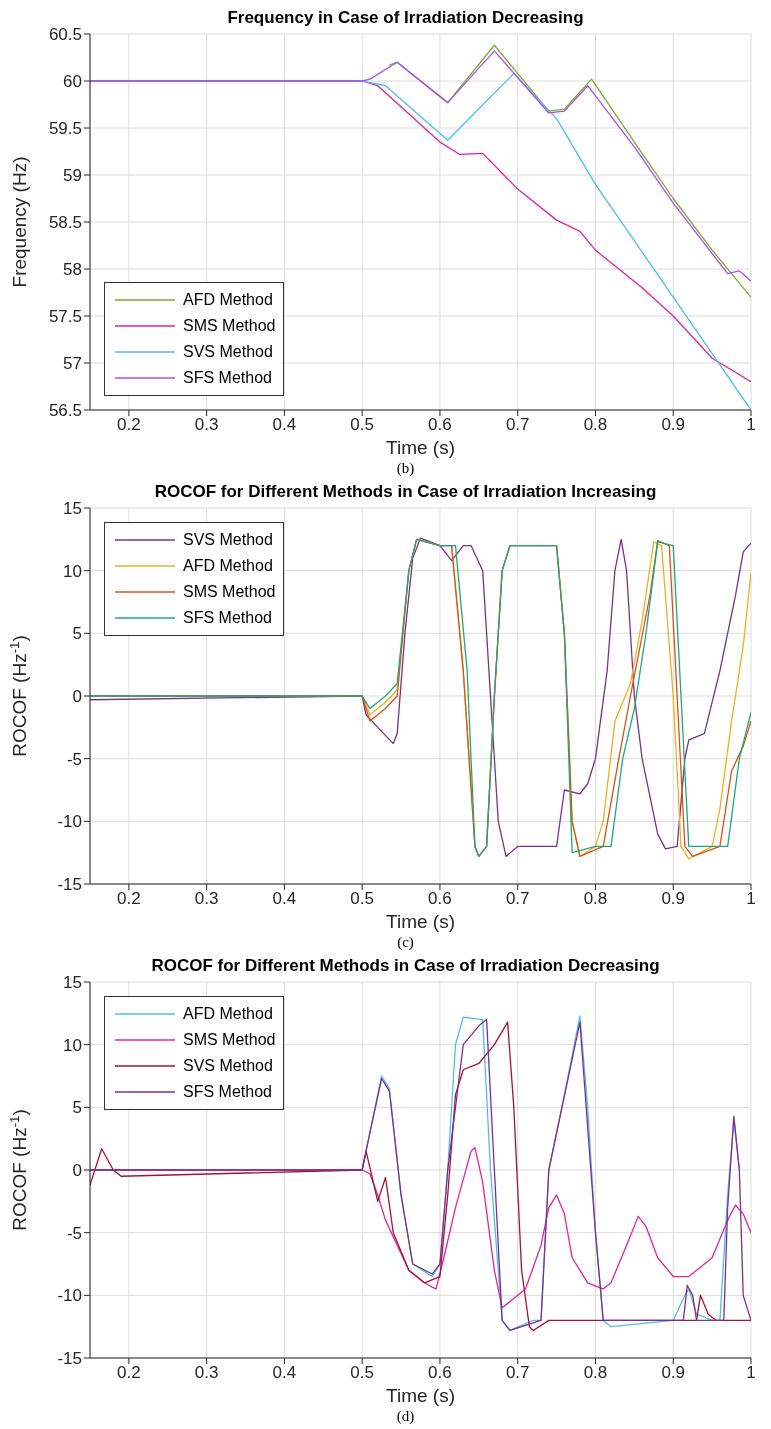 This screenshot has width=771, height=1429. I want to click on y-tick-label: 58.5, so click(65, 223).